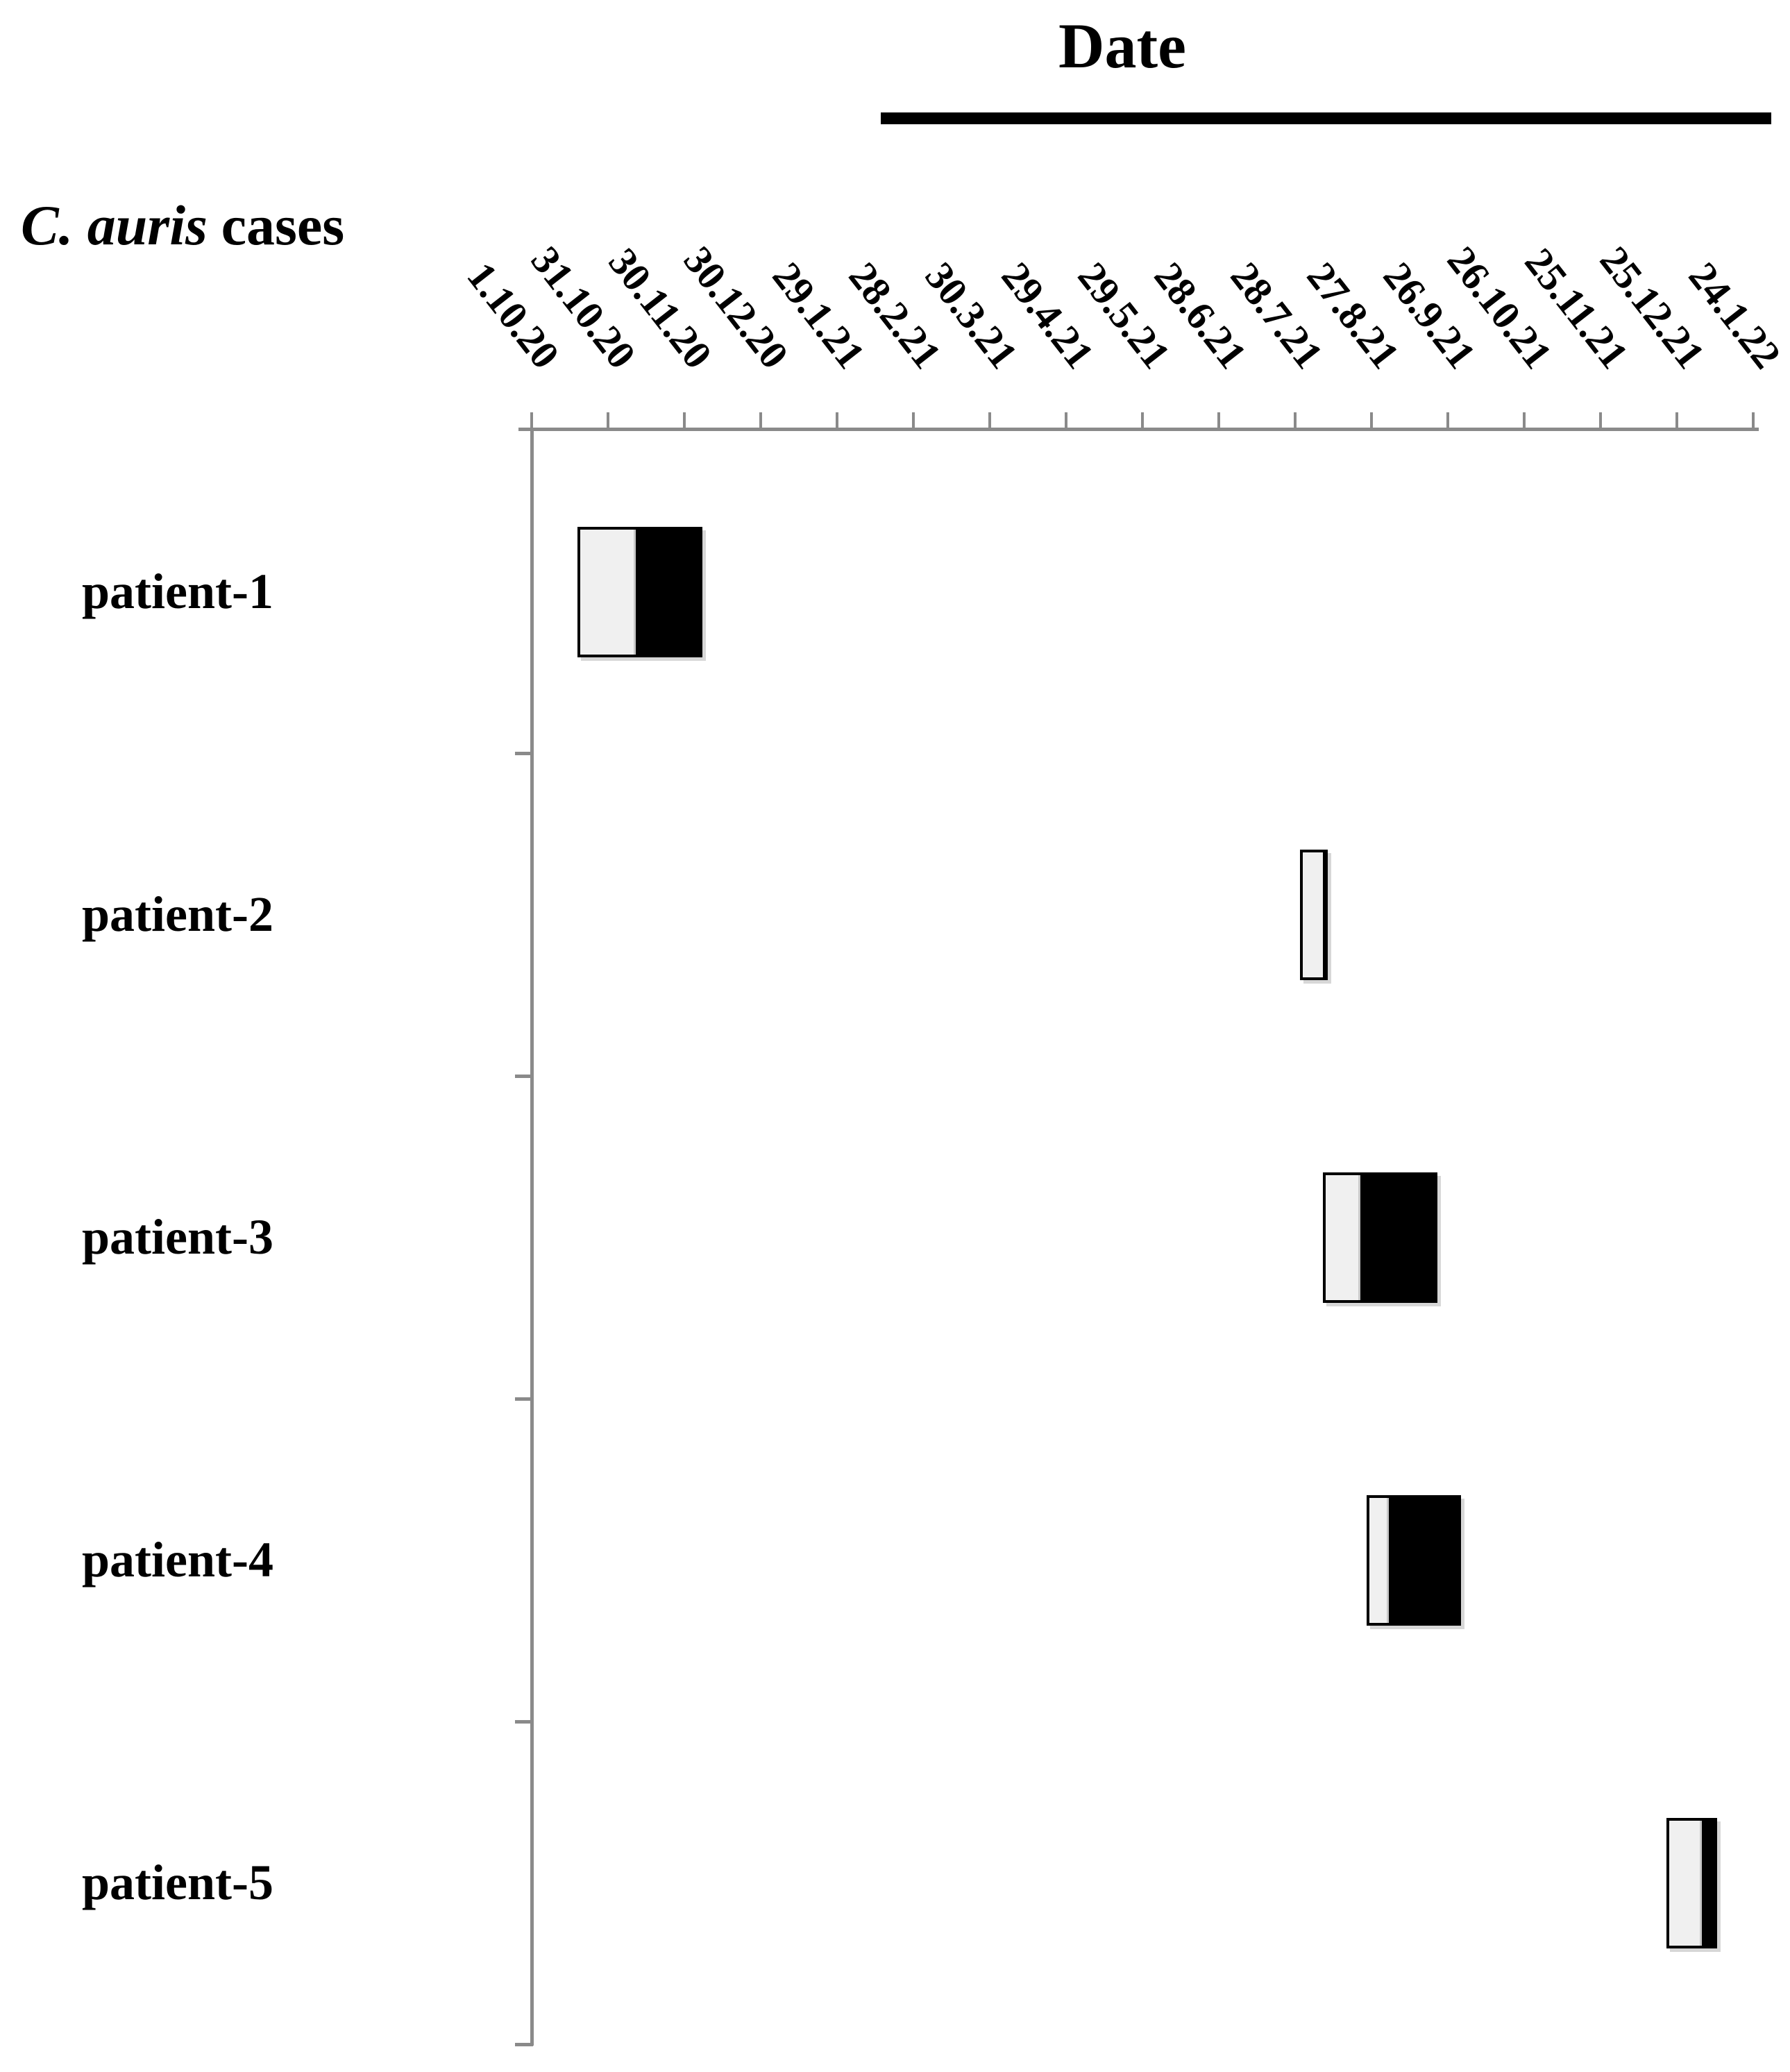  Describe the element at coordinates (1122, 45) in the screenshot. I see `x-axis-title: Date` at that location.